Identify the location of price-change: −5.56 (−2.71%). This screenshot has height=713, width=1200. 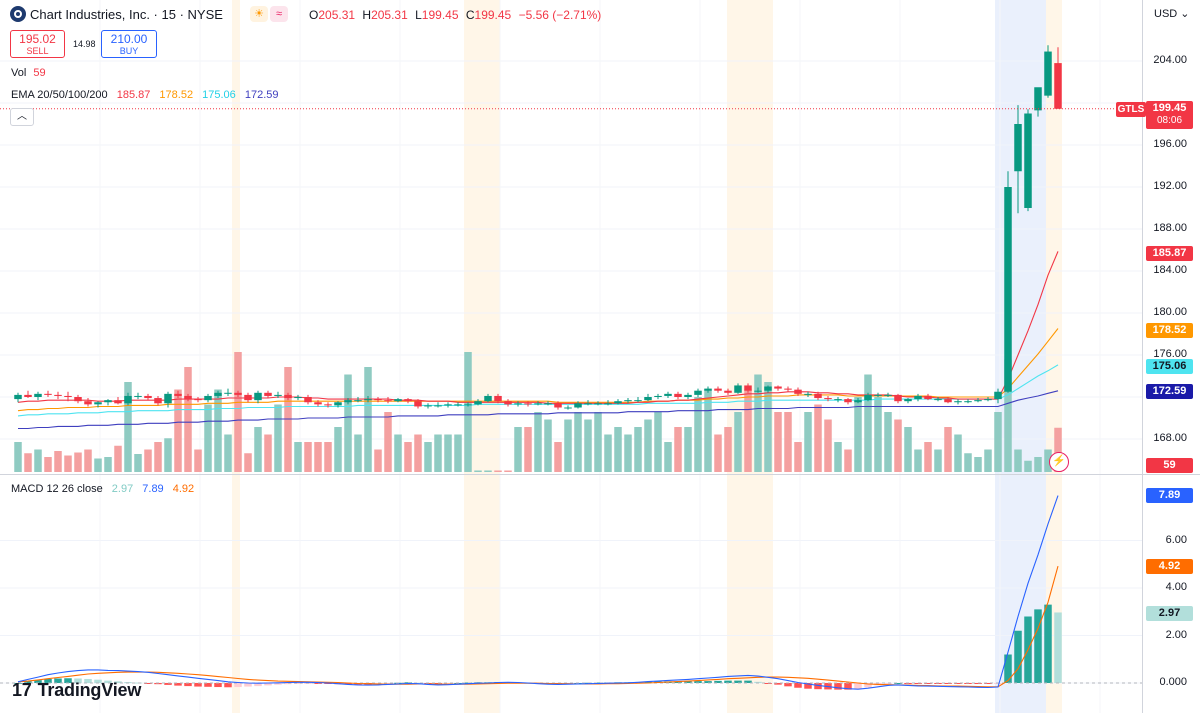
(560, 15).